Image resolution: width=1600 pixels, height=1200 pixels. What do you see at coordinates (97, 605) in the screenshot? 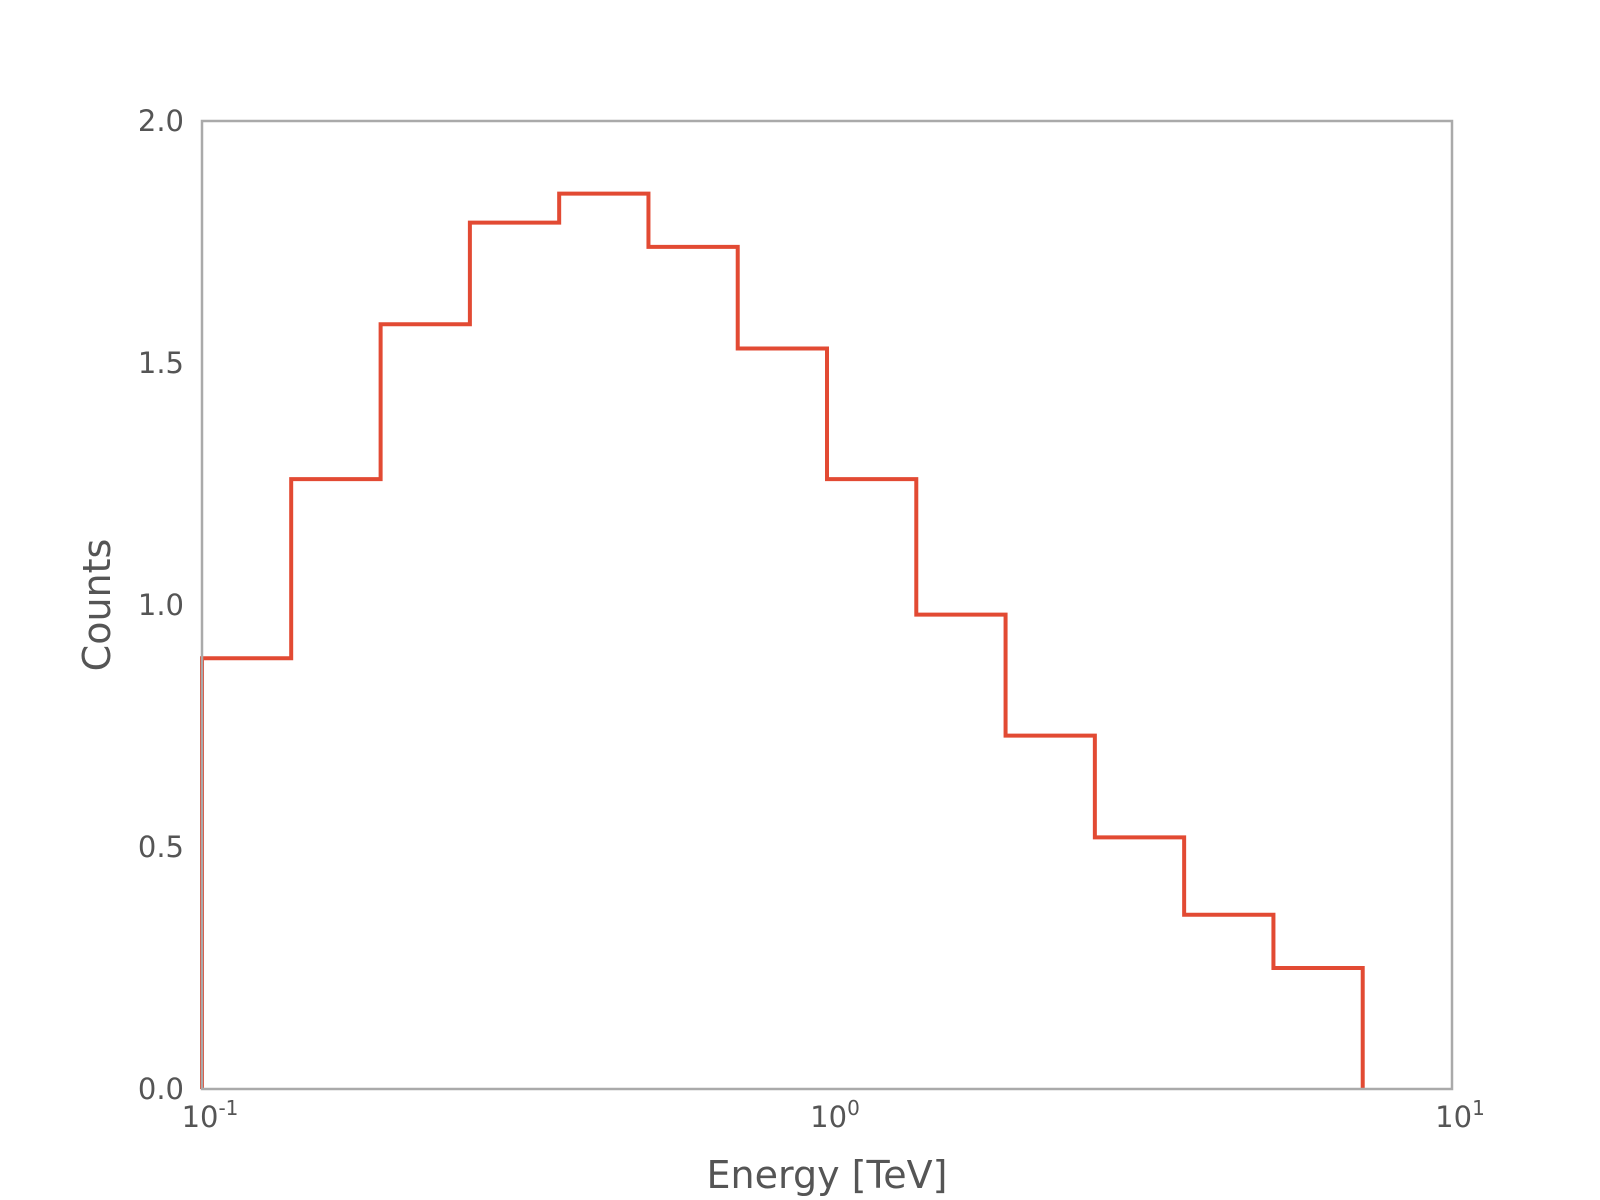
I see `y-axis-label: Counts` at bounding box center [97, 605].